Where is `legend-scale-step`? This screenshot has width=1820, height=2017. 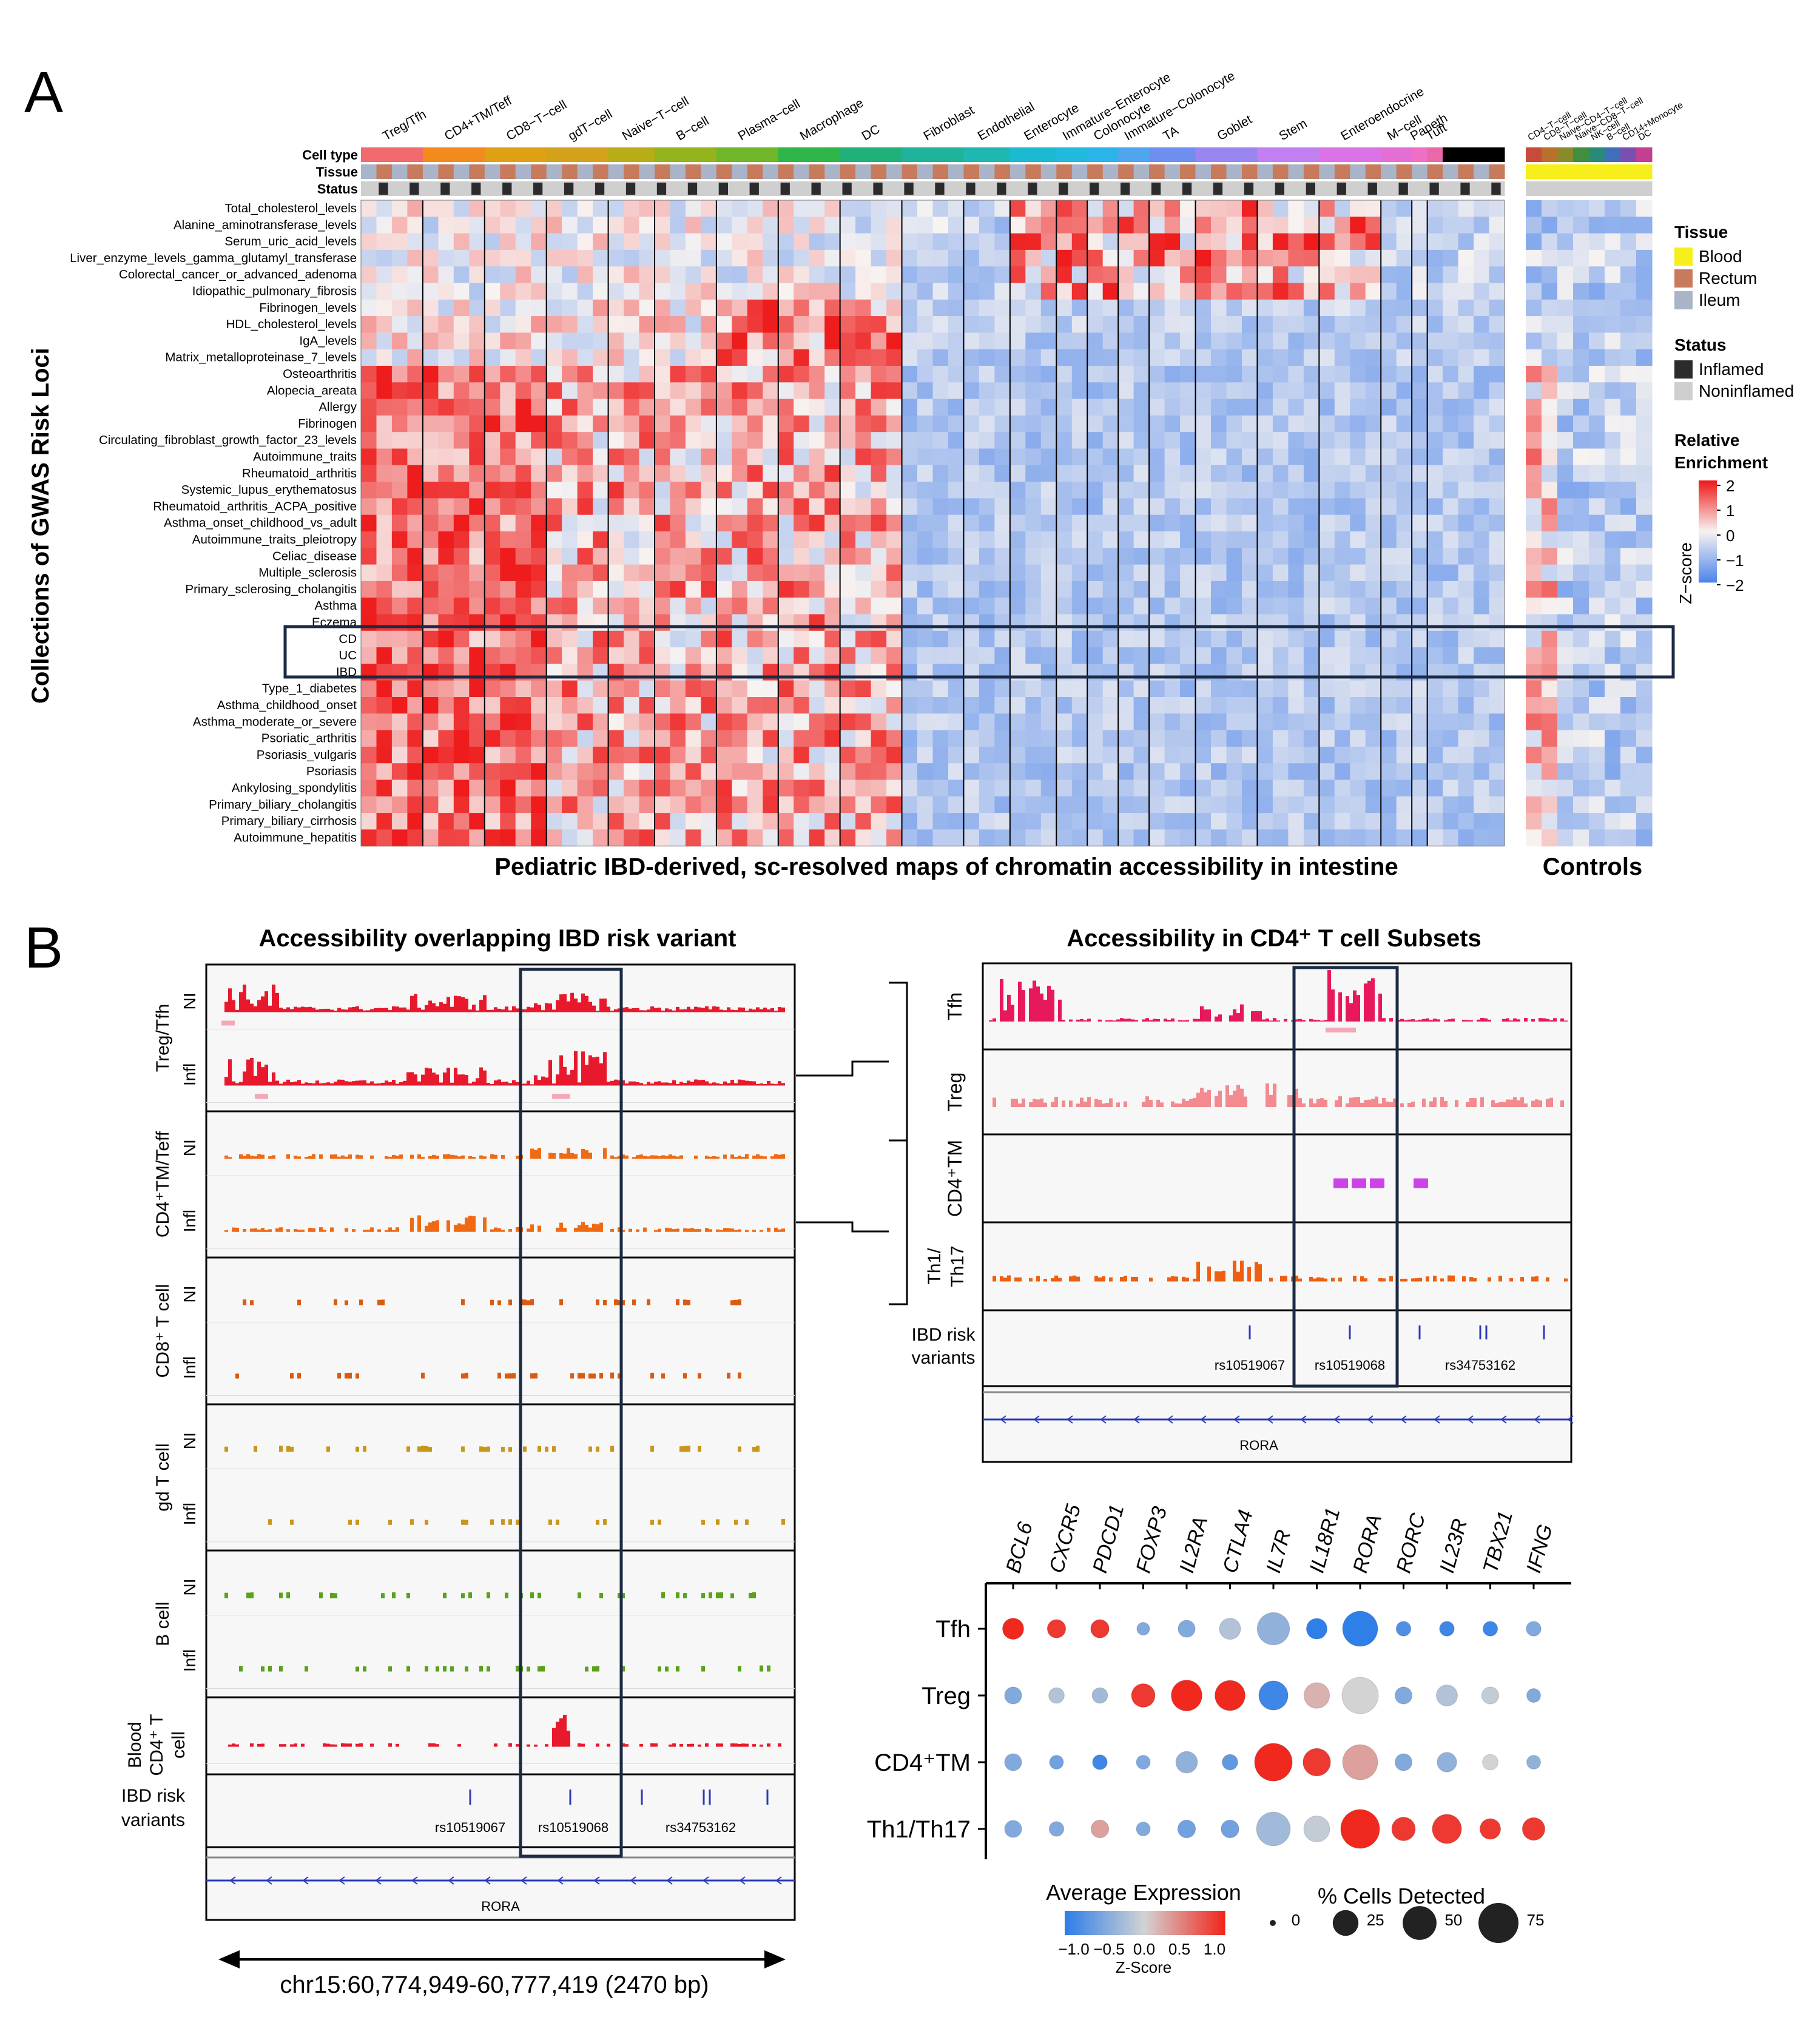
legend-scale-step is located at coordinates (1708, 483).